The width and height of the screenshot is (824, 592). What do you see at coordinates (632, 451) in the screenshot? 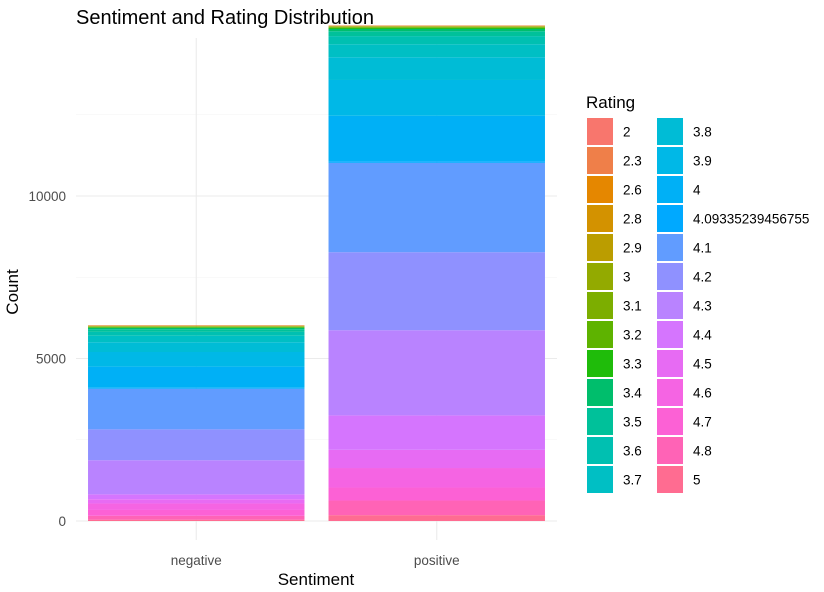
I see `legend-label: 3.6` at bounding box center [632, 451].